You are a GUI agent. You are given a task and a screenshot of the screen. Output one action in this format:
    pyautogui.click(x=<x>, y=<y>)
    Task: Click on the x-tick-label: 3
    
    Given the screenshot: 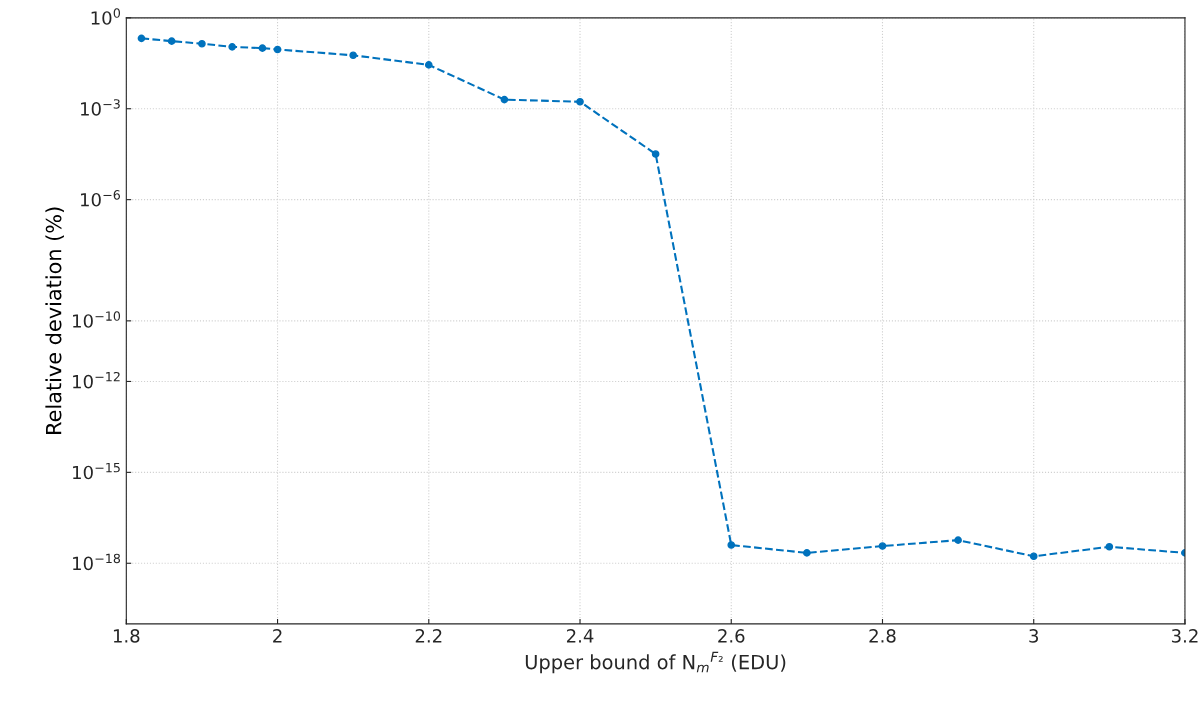 What is the action you would take?
    pyautogui.click(x=1034, y=636)
    